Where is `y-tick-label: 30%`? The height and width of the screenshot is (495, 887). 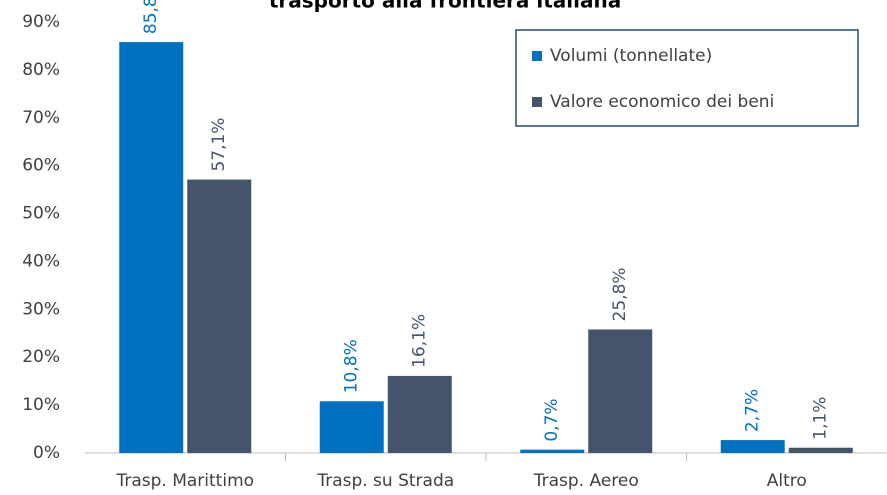
y-tick-label: 30% is located at coordinates (41, 309).